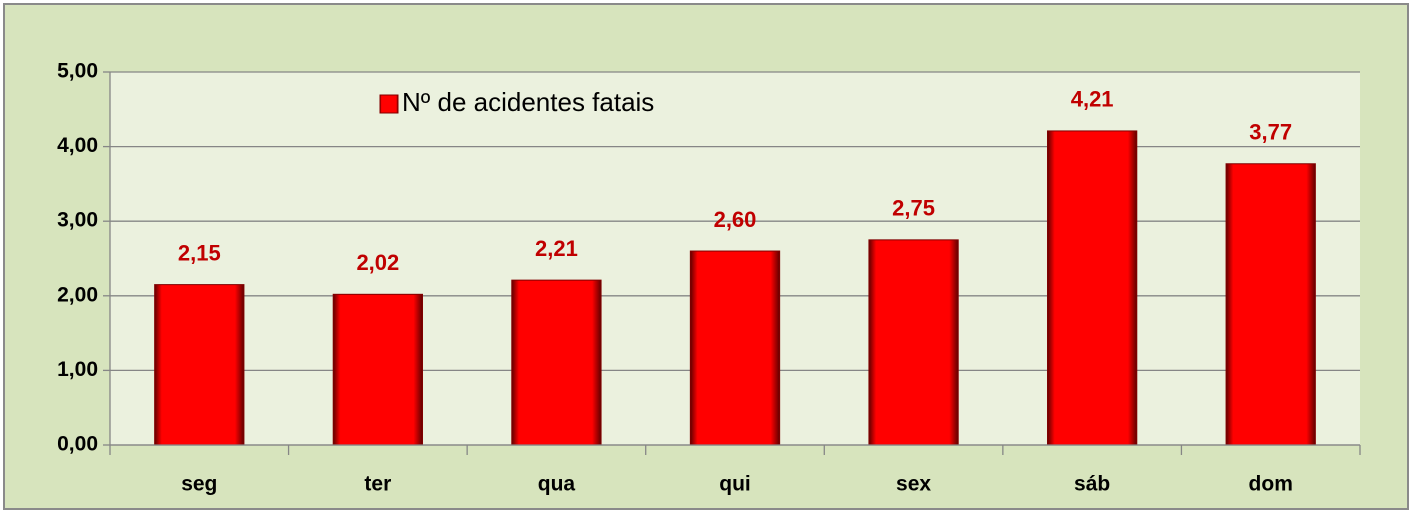 The width and height of the screenshot is (1412, 513). I want to click on data-label: 2,75, so click(913, 208).